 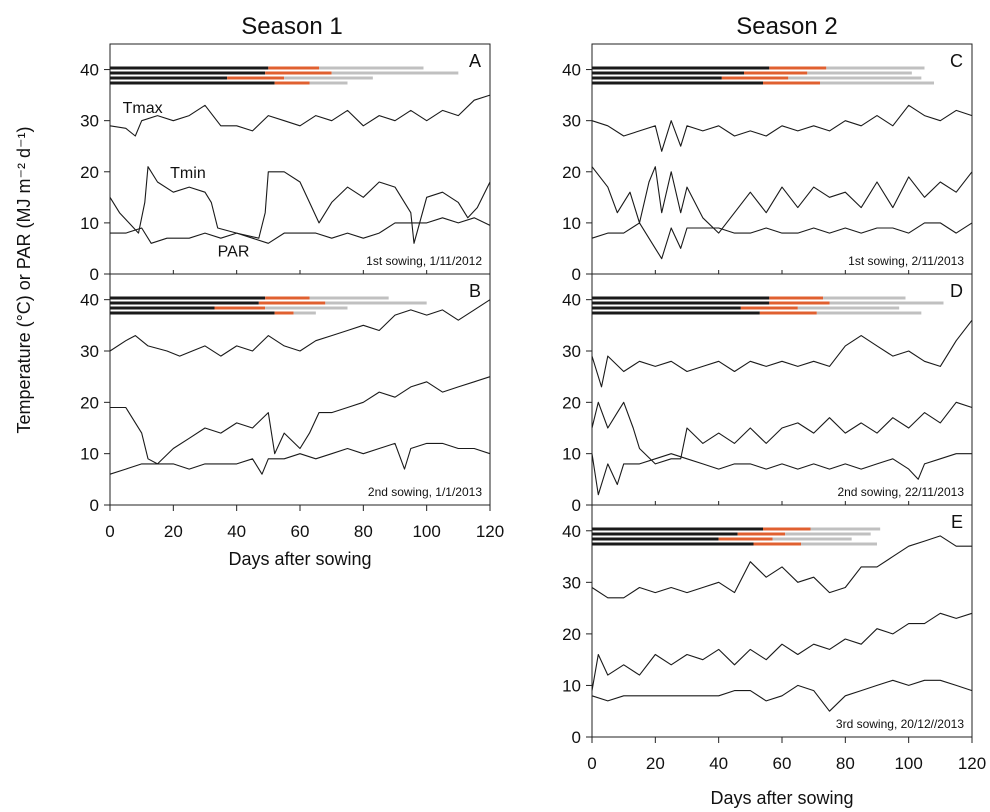 What do you see at coordinates (299, 559) in the screenshot?
I see `x-axis-title-season-1: Days after sowing` at bounding box center [299, 559].